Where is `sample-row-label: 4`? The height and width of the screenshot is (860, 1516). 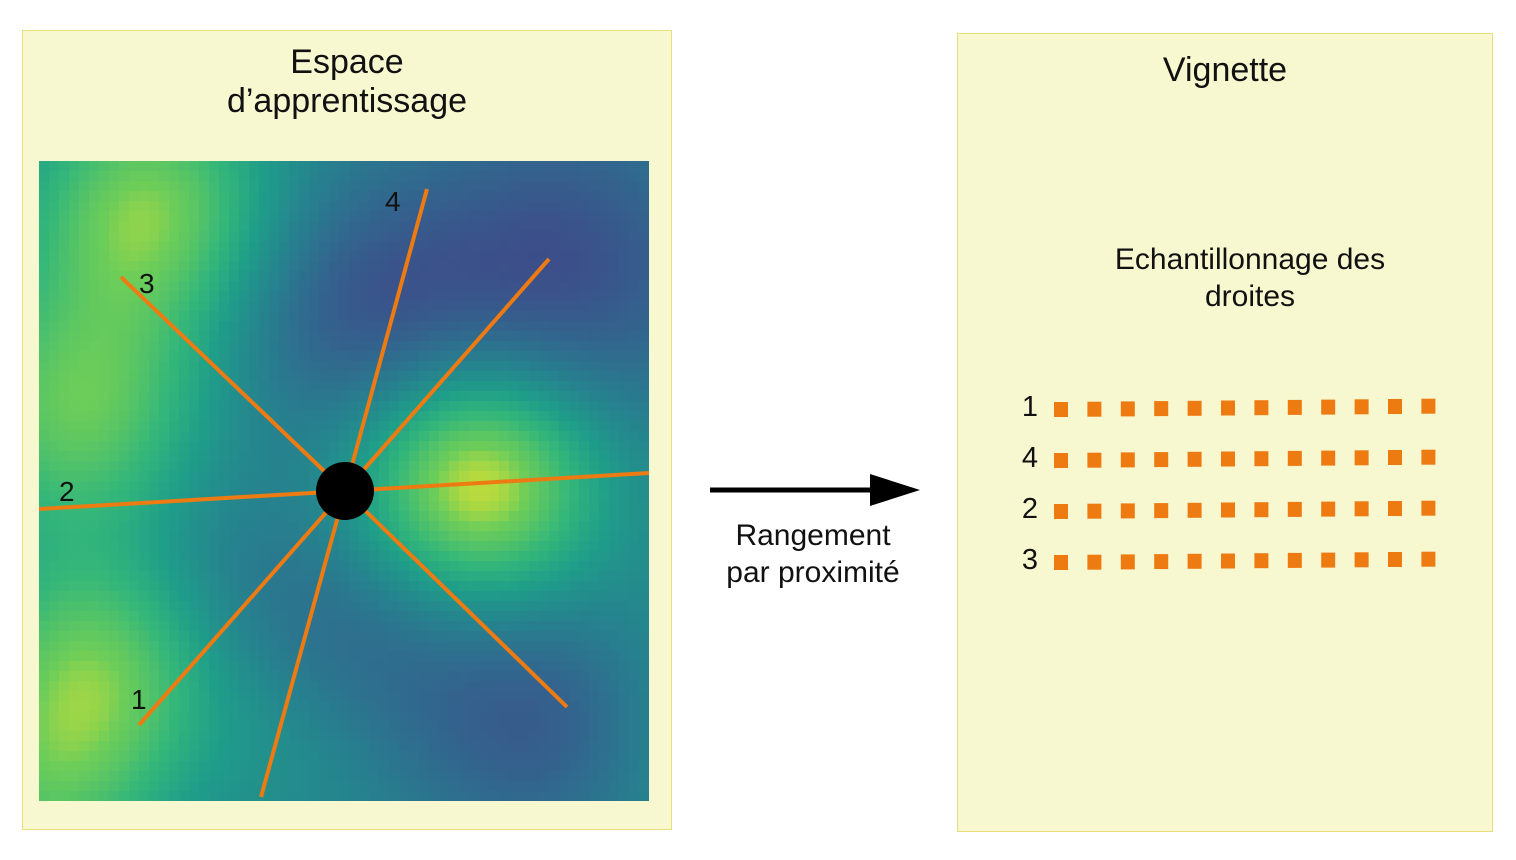 sample-row-label: 4 is located at coordinates (1029, 458).